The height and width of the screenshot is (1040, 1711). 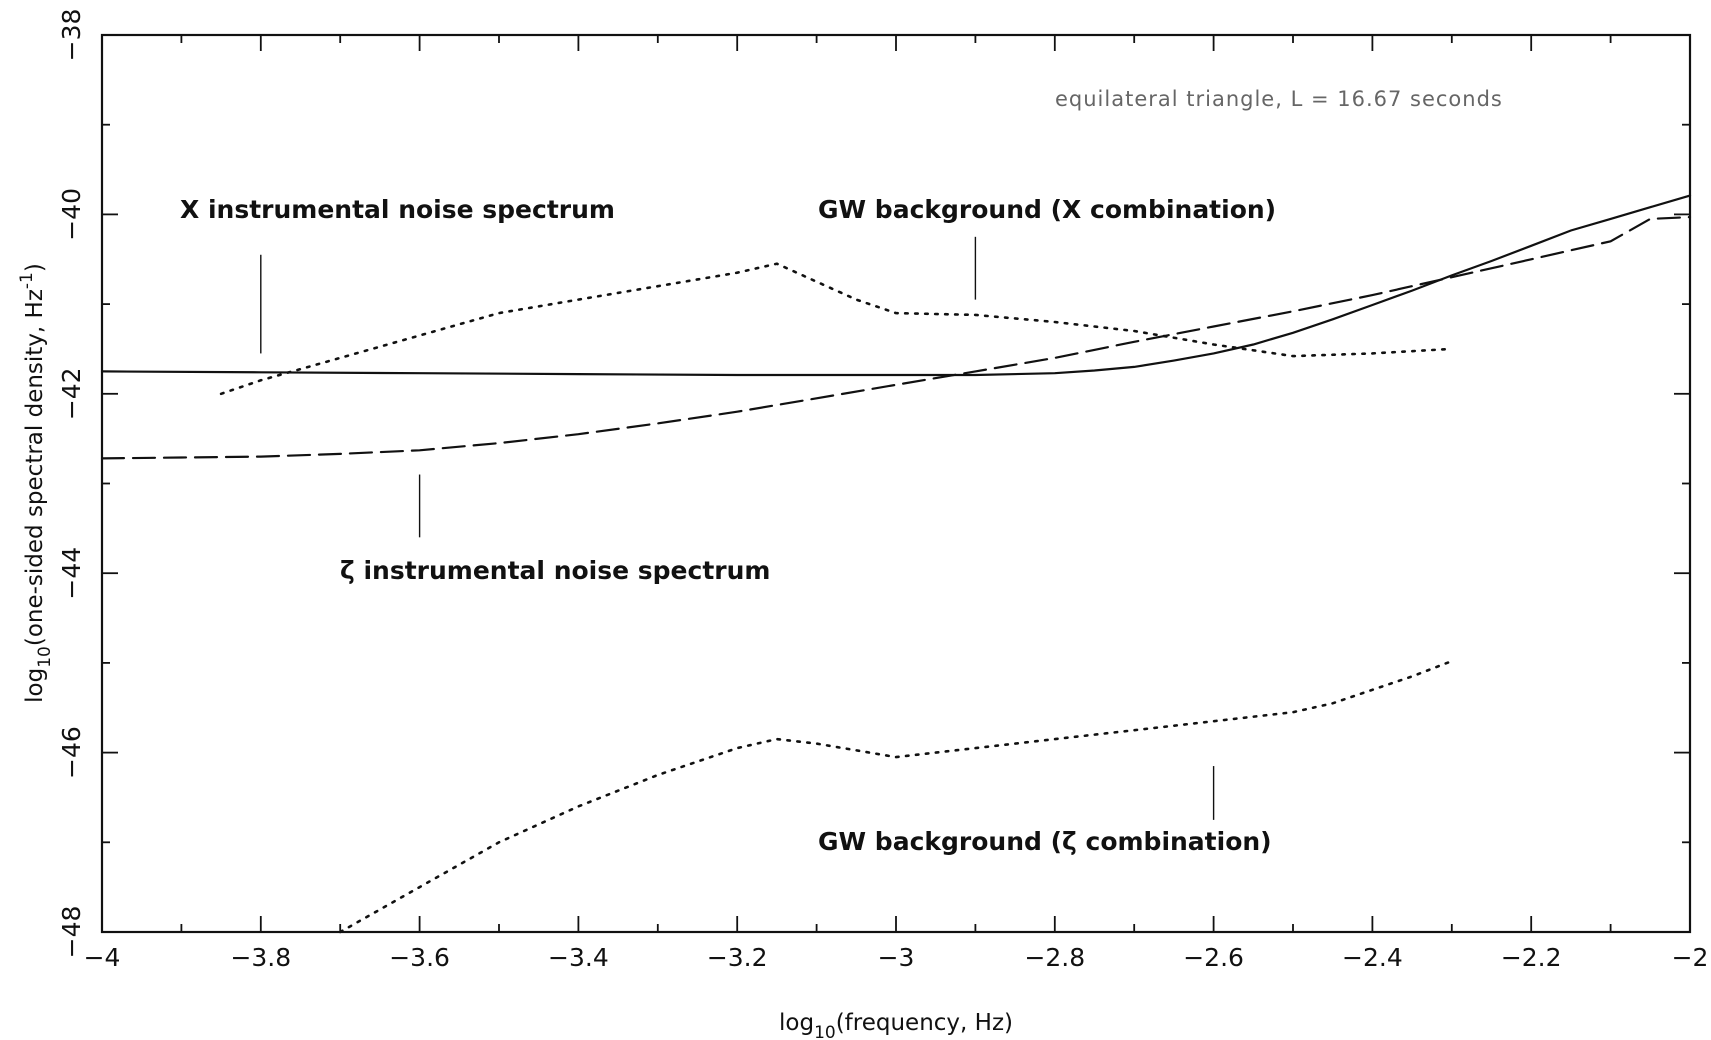 I want to click on y-axis-title: log10(one-sided spectral density, Hz-1), so click(x=36, y=483).